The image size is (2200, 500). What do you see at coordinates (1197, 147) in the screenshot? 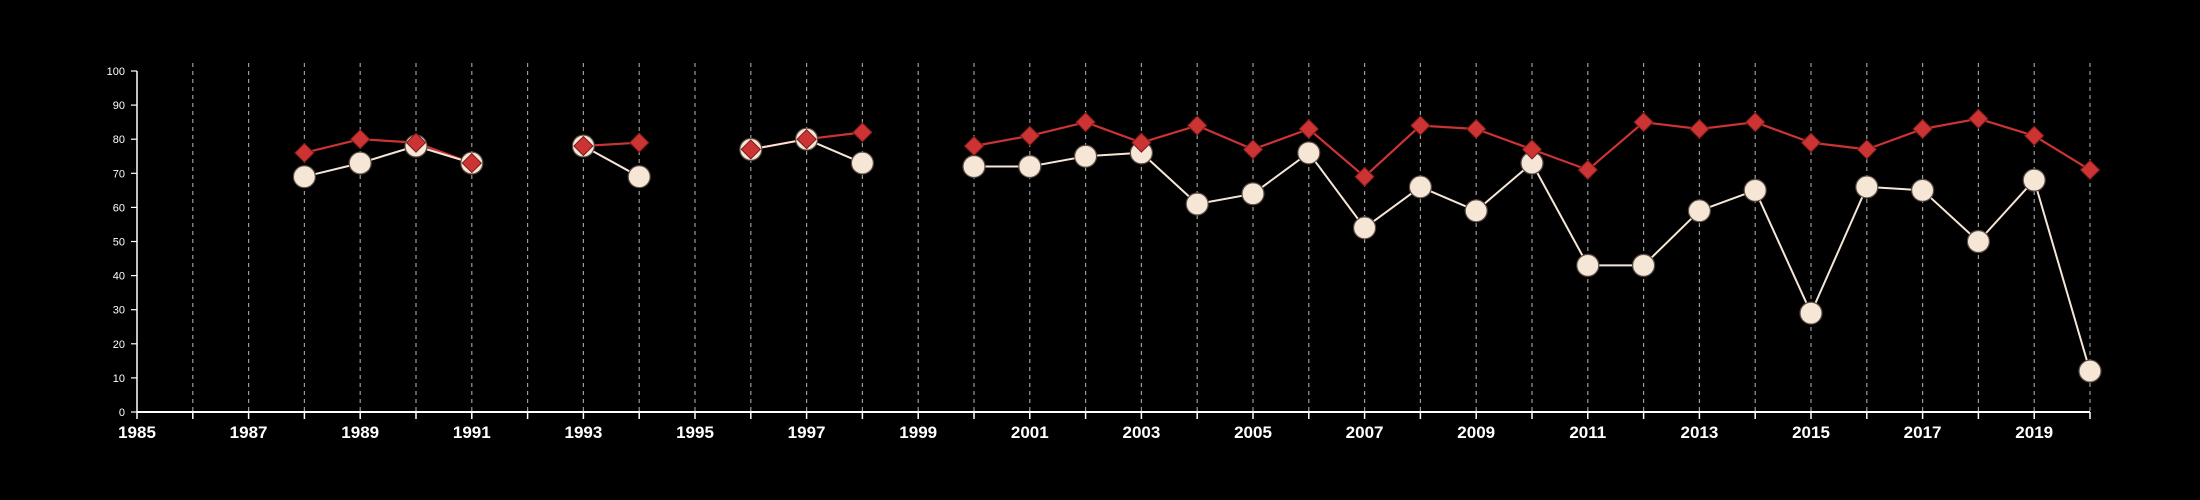
I see `series-1-markers` at bounding box center [1197, 147].